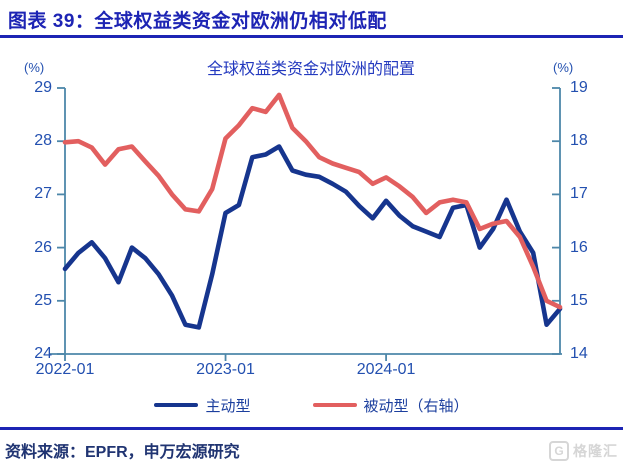 This screenshot has width=623, height=468. Describe the element at coordinates (386, 369) in the screenshot. I see `x-axis-tick-label: 2024-01` at that location.